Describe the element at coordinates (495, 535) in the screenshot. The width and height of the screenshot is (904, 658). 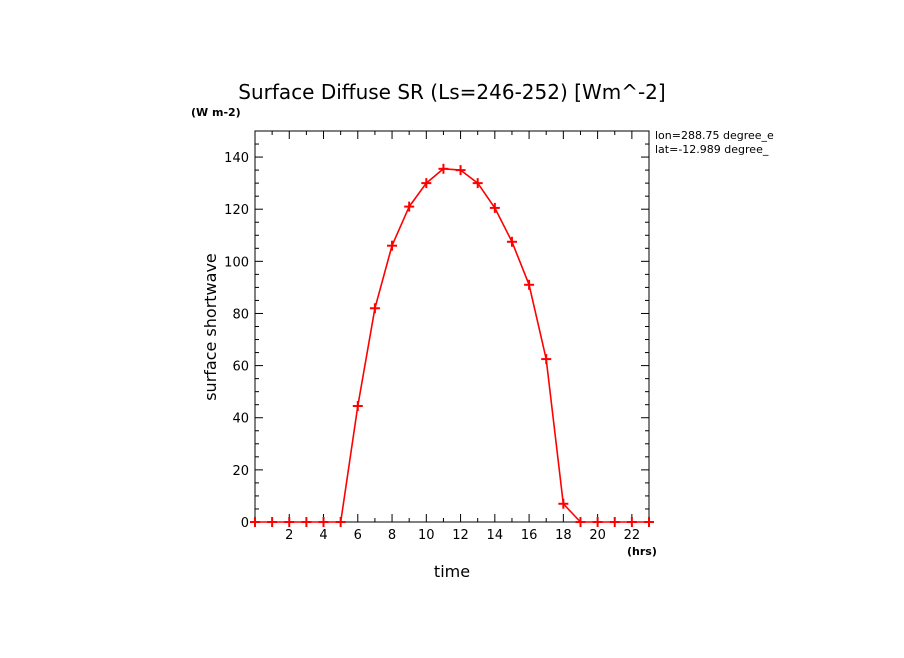
I see `x-tick-label: 14` at that location.